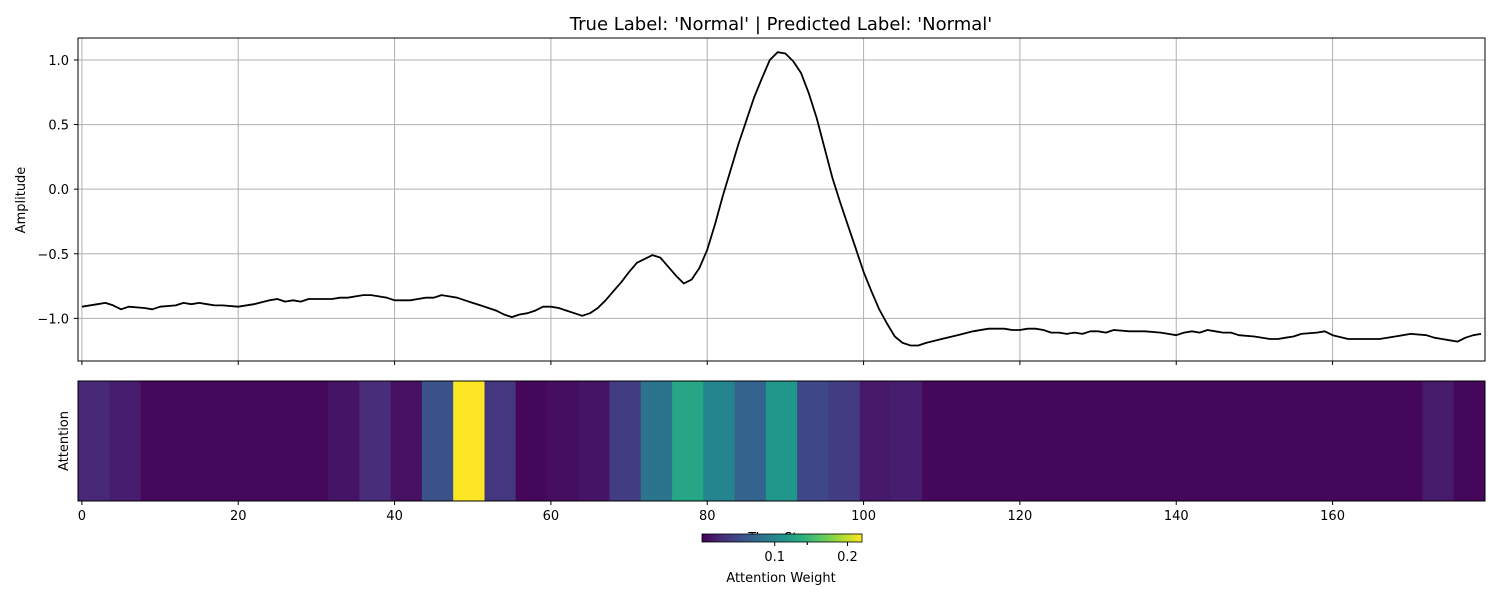 Image resolution: width=1500 pixels, height=600 pixels. Describe the element at coordinates (551, 516) in the screenshot. I see `x-tick-label: 60` at that location.